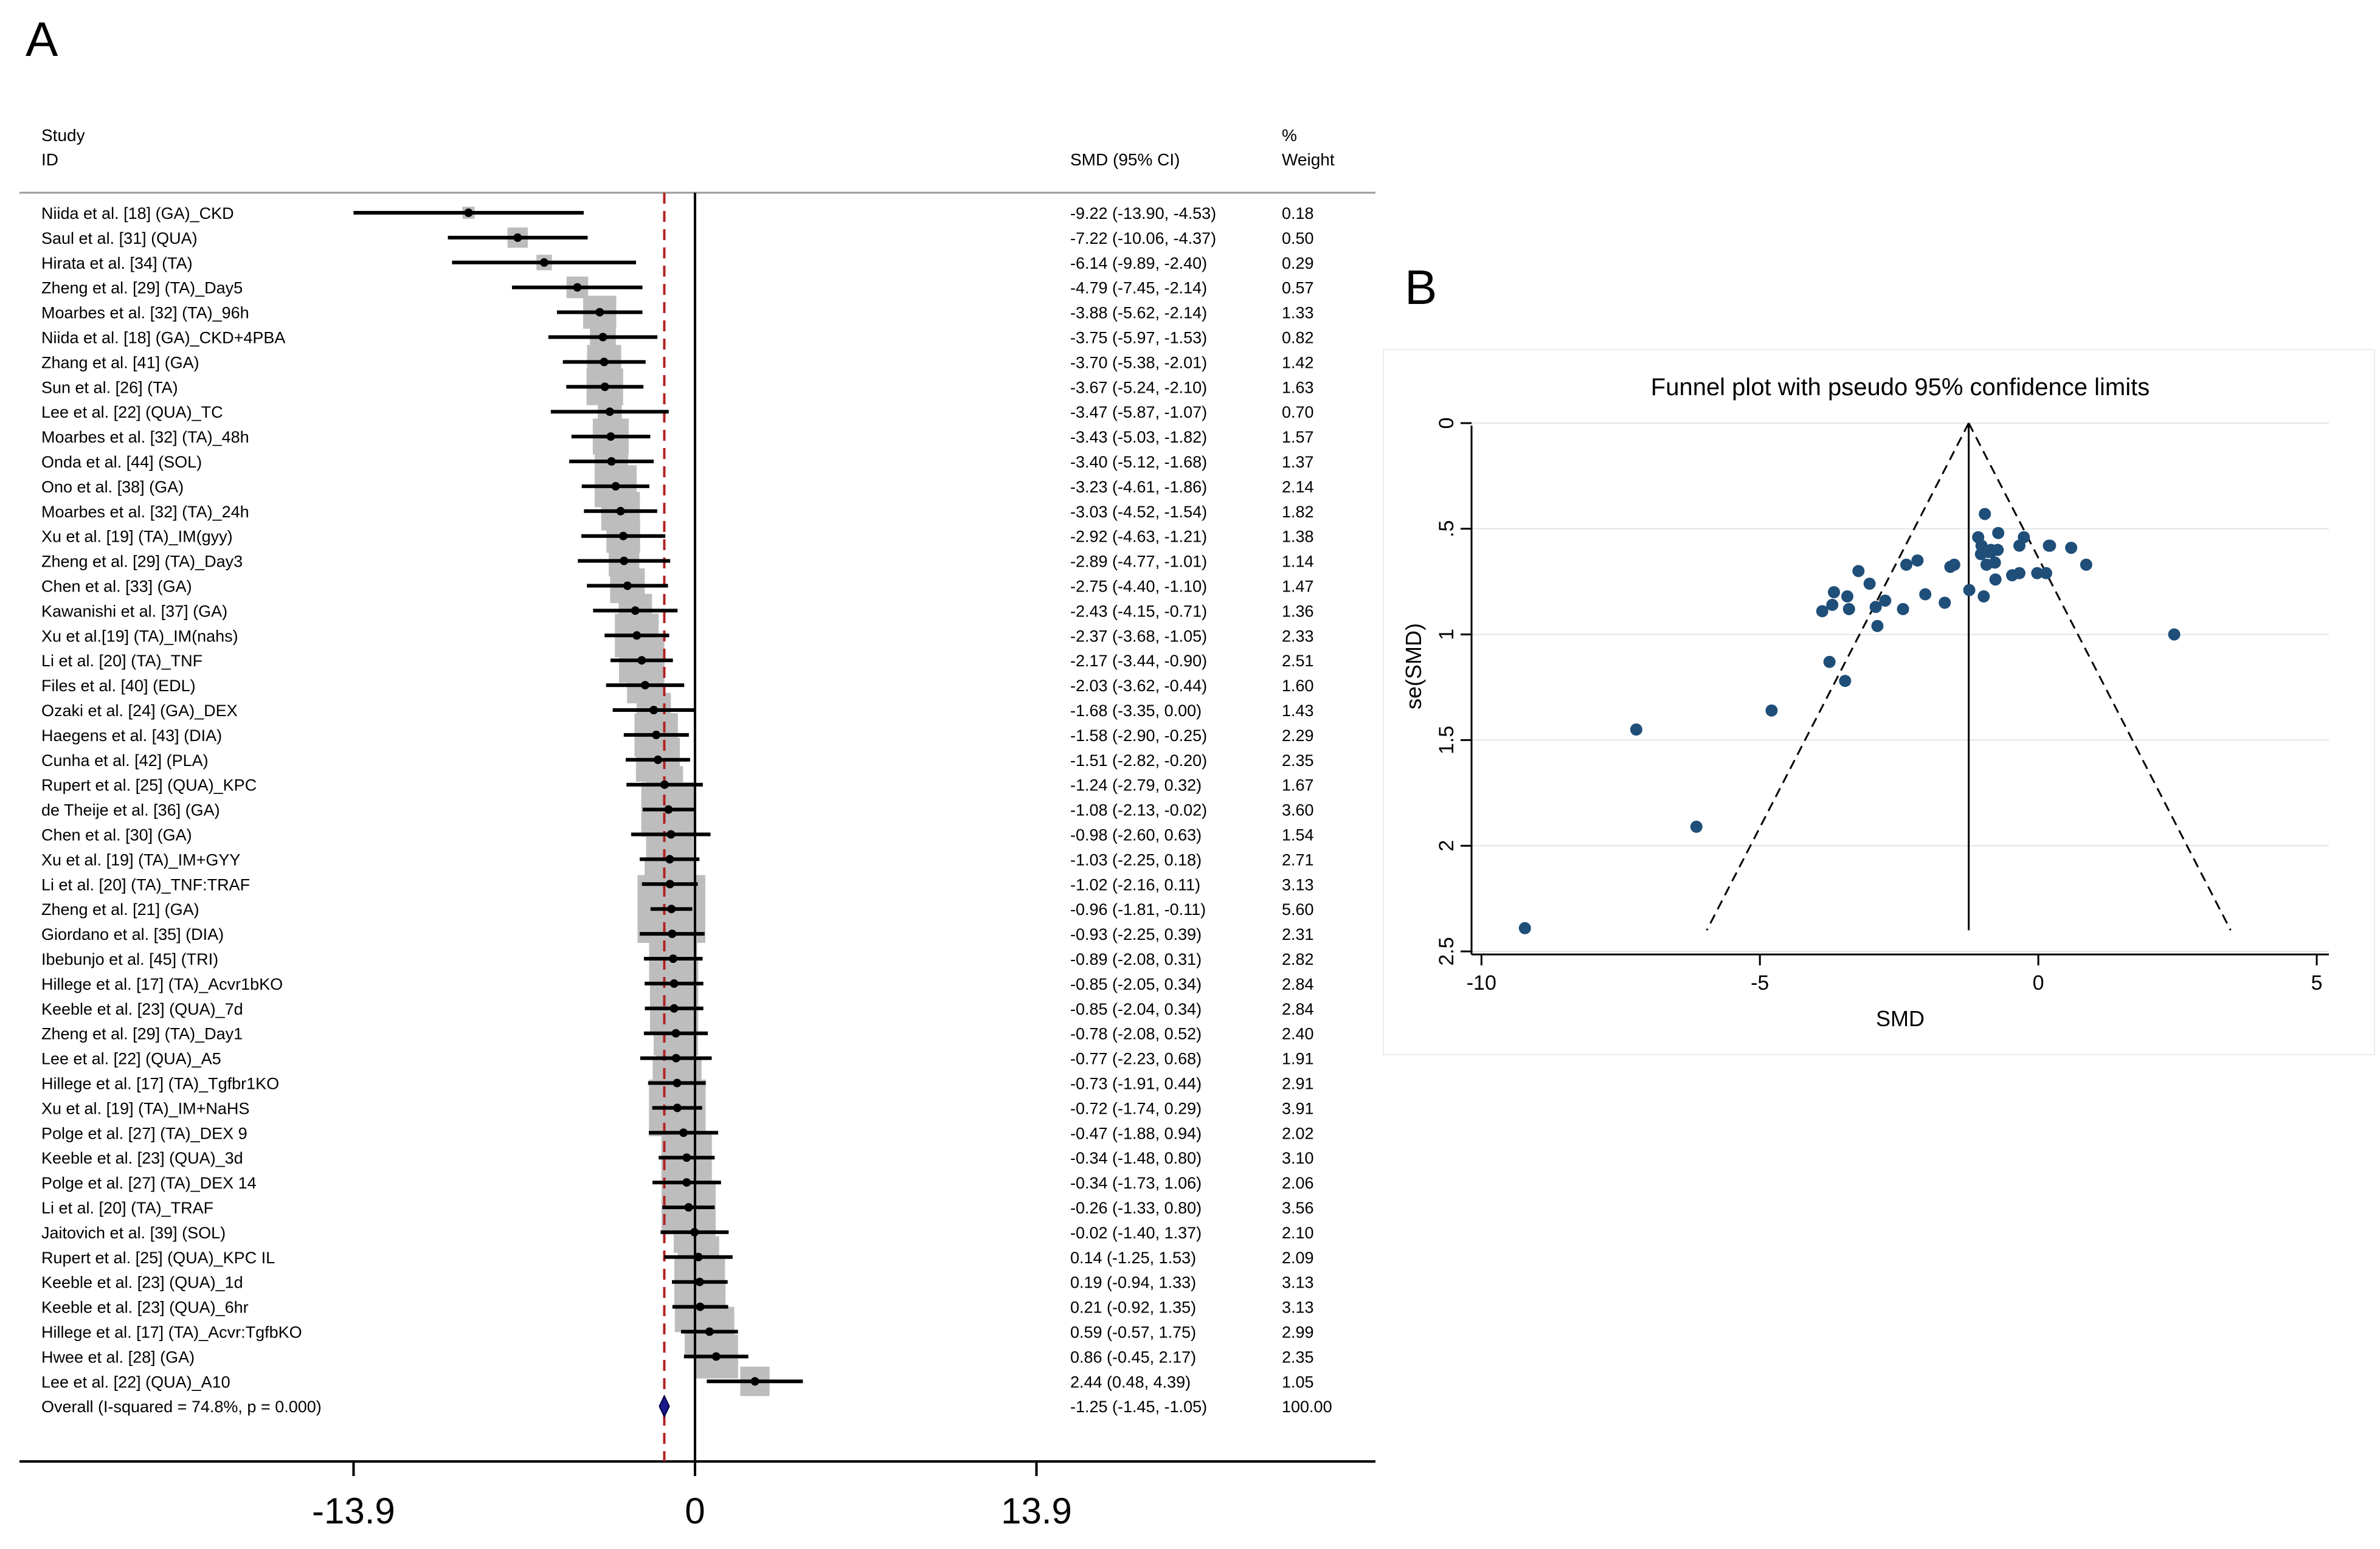 The height and width of the screenshot is (1549, 2380). I want to click on forest-study-label: Keeble et al. [23] (QUA)_6hr, so click(145, 1308).